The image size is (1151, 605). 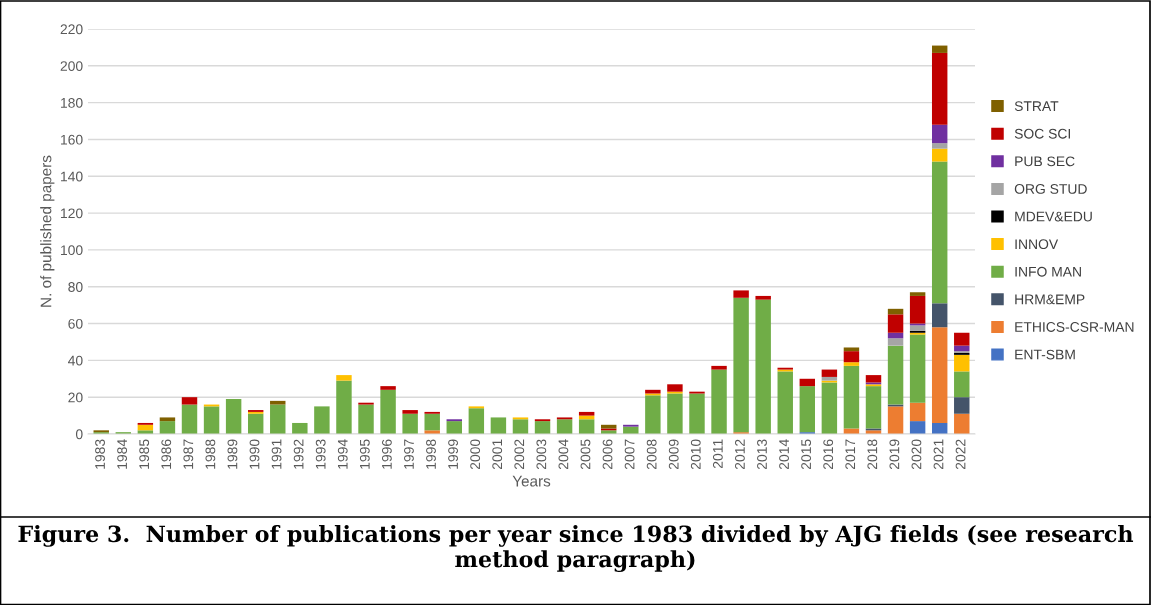 What do you see at coordinates (651, 454) in the screenshot?
I see `x-tick-label: 2008` at bounding box center [651, 454].